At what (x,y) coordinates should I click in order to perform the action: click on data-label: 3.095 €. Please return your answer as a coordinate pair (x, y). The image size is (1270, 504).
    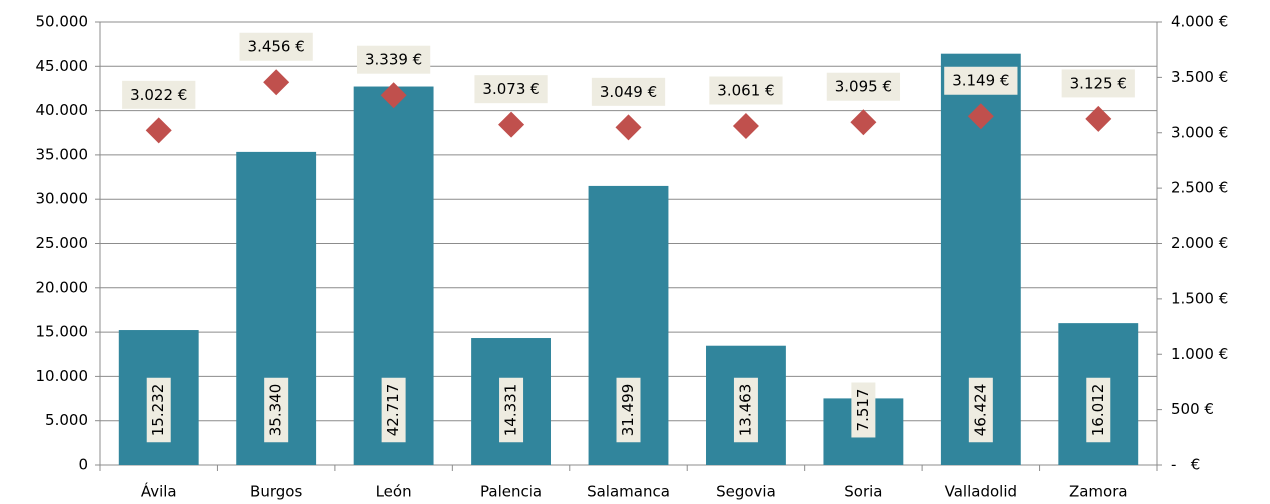
    Looking at the image, I should click on (863, 86).